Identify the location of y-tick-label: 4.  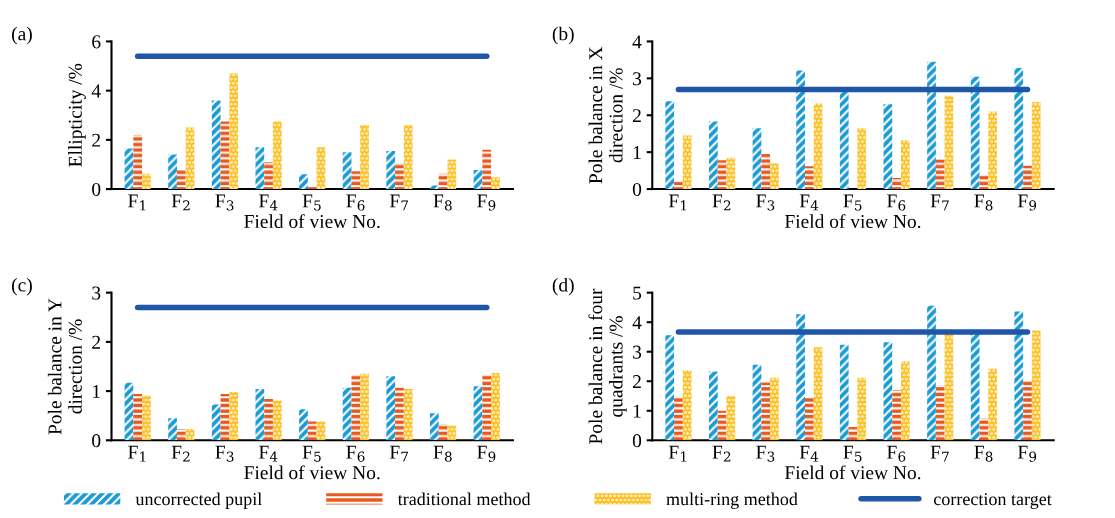
(637, 322).